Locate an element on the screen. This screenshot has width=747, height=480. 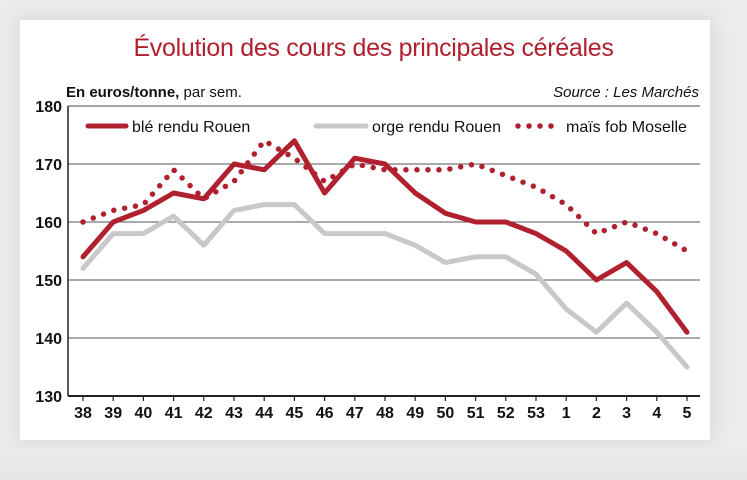
x-tick-label: 51 is located at coordinates (476, 413).